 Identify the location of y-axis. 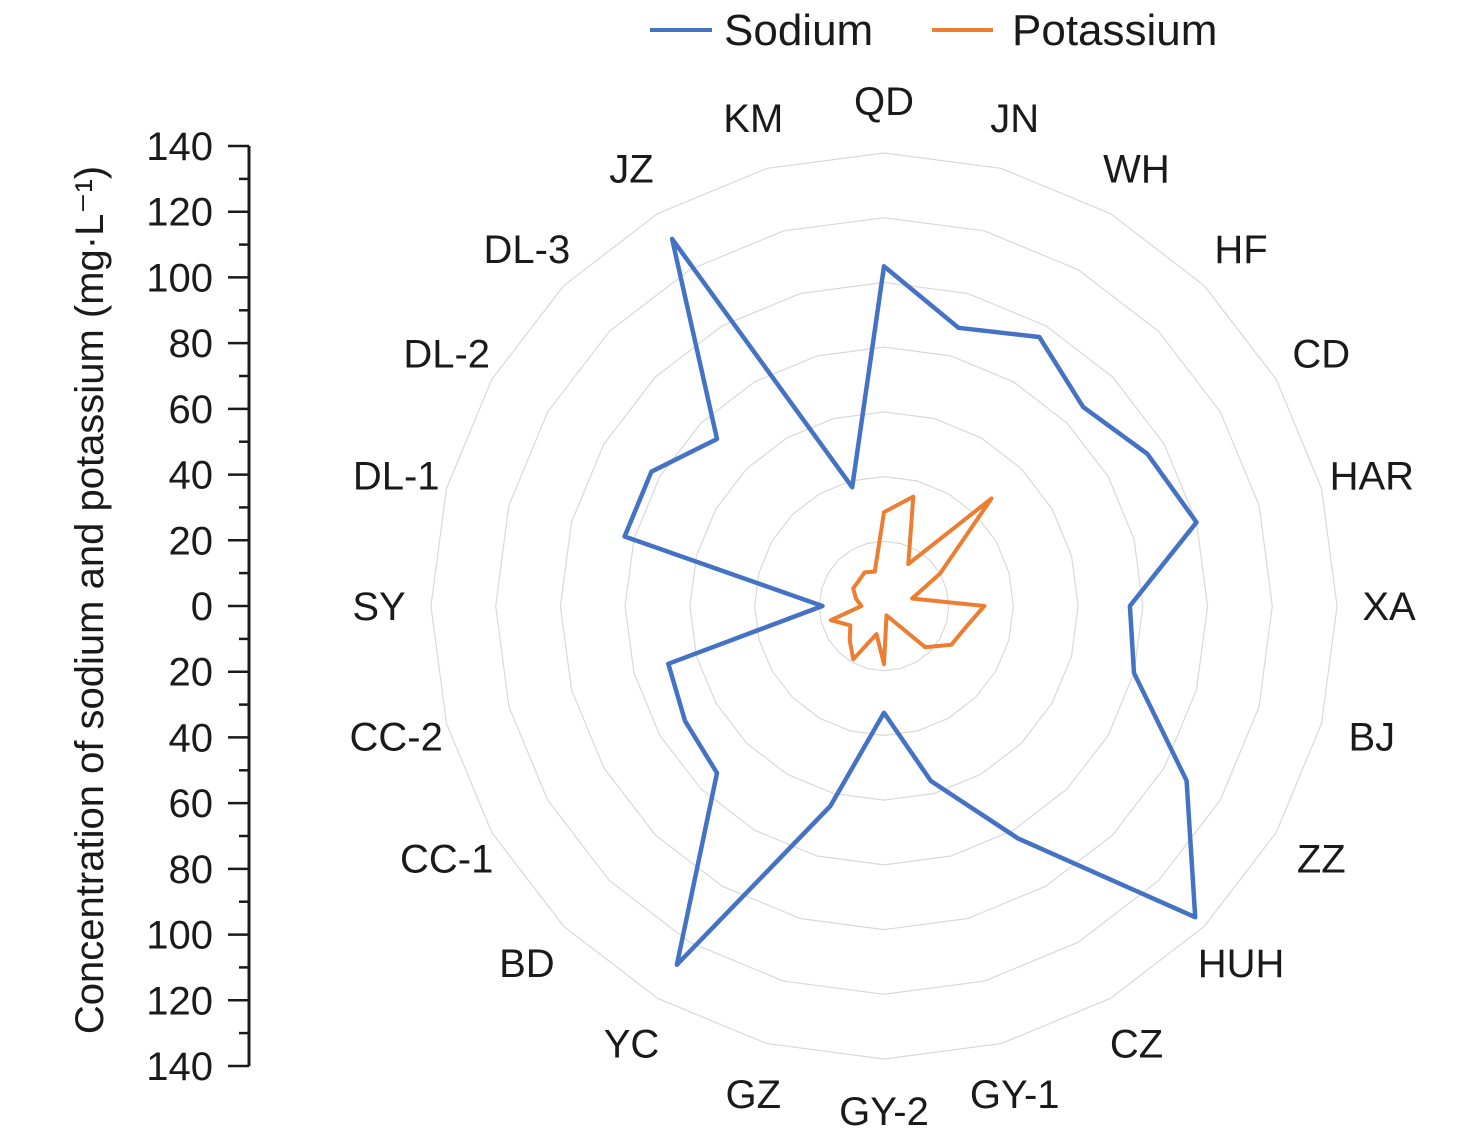
(239, 606).